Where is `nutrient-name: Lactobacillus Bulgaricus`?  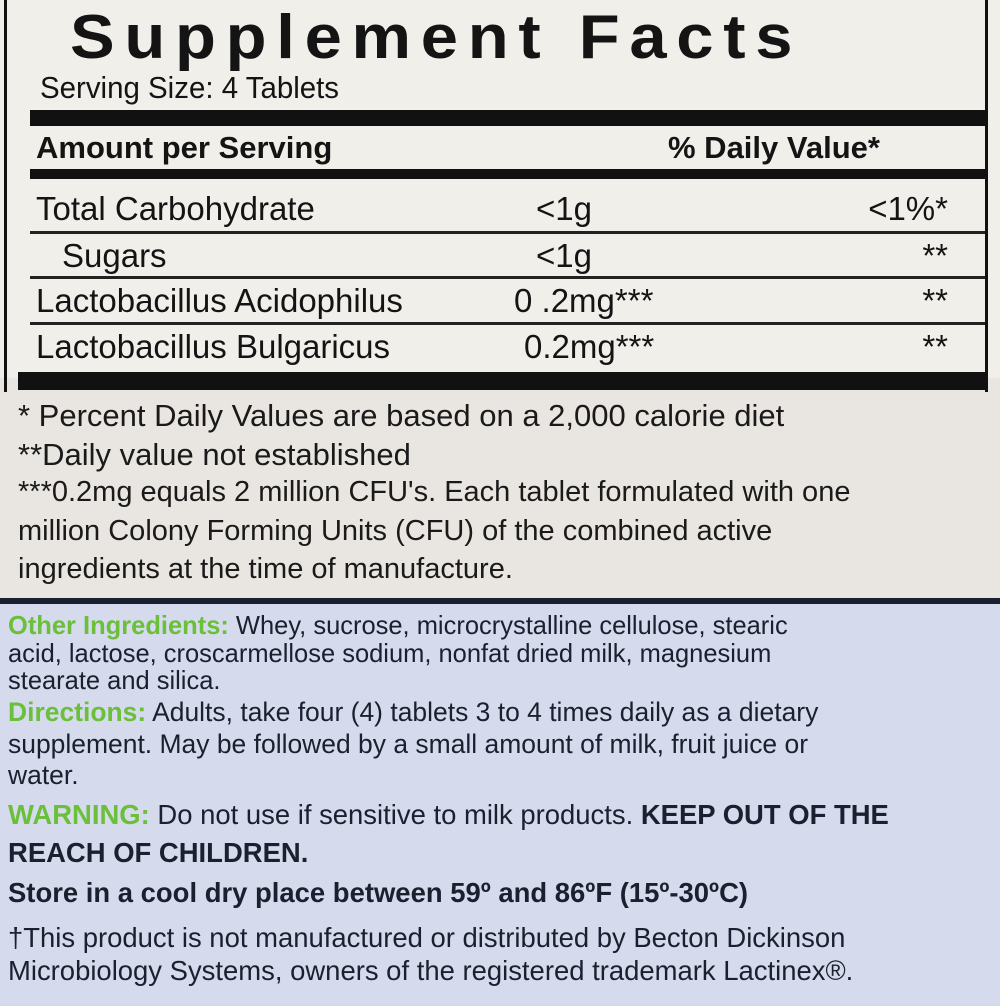 nutrient-name: Lactobacillus Bulgaricus is located at coordinates (213, 346).